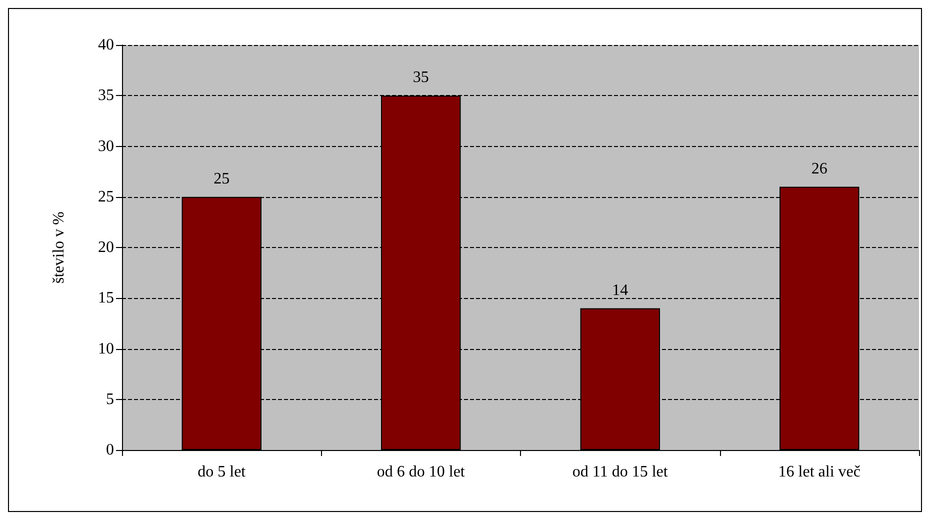 This screenshot has height=520, width=929. I want to click on y-tick-label: 25, so click(106, 197).